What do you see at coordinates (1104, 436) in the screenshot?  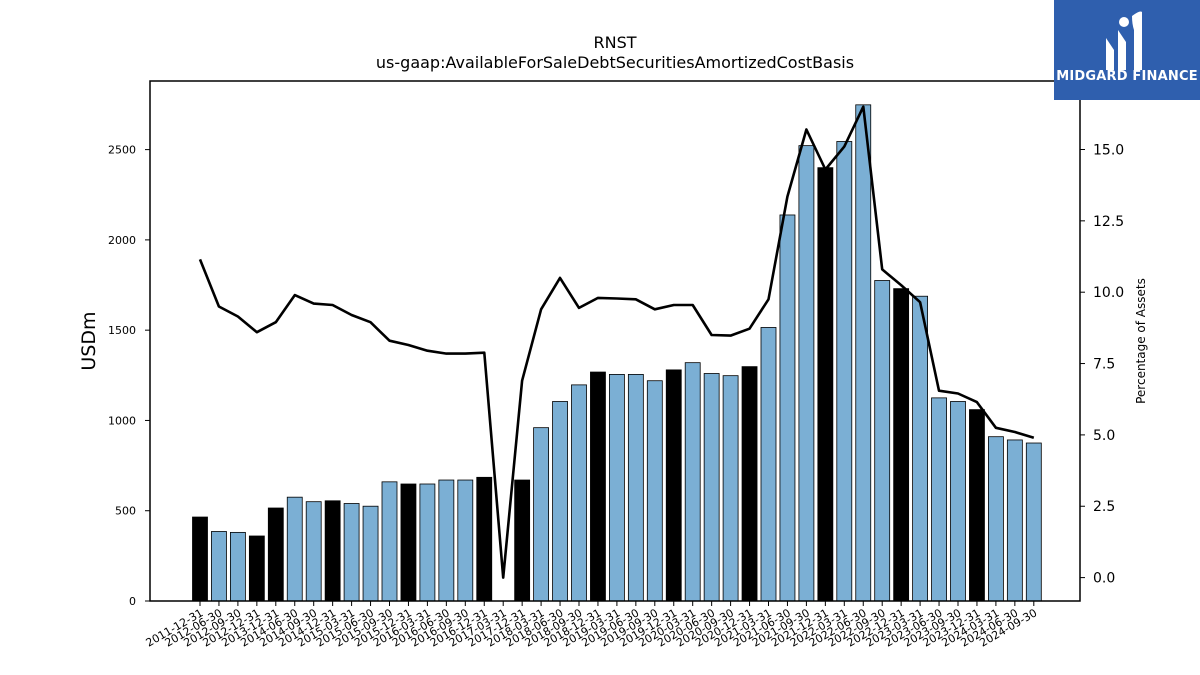 I see `y2-tick-label: 5.0` at bounding box center [1104, 436].